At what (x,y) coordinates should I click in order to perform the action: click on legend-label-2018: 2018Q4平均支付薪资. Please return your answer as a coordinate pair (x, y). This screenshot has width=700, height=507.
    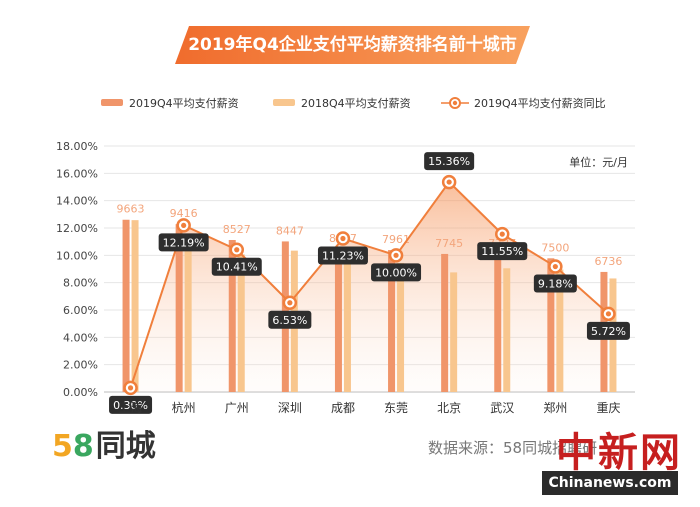
    Looking at the image, I should click on (356, 103).